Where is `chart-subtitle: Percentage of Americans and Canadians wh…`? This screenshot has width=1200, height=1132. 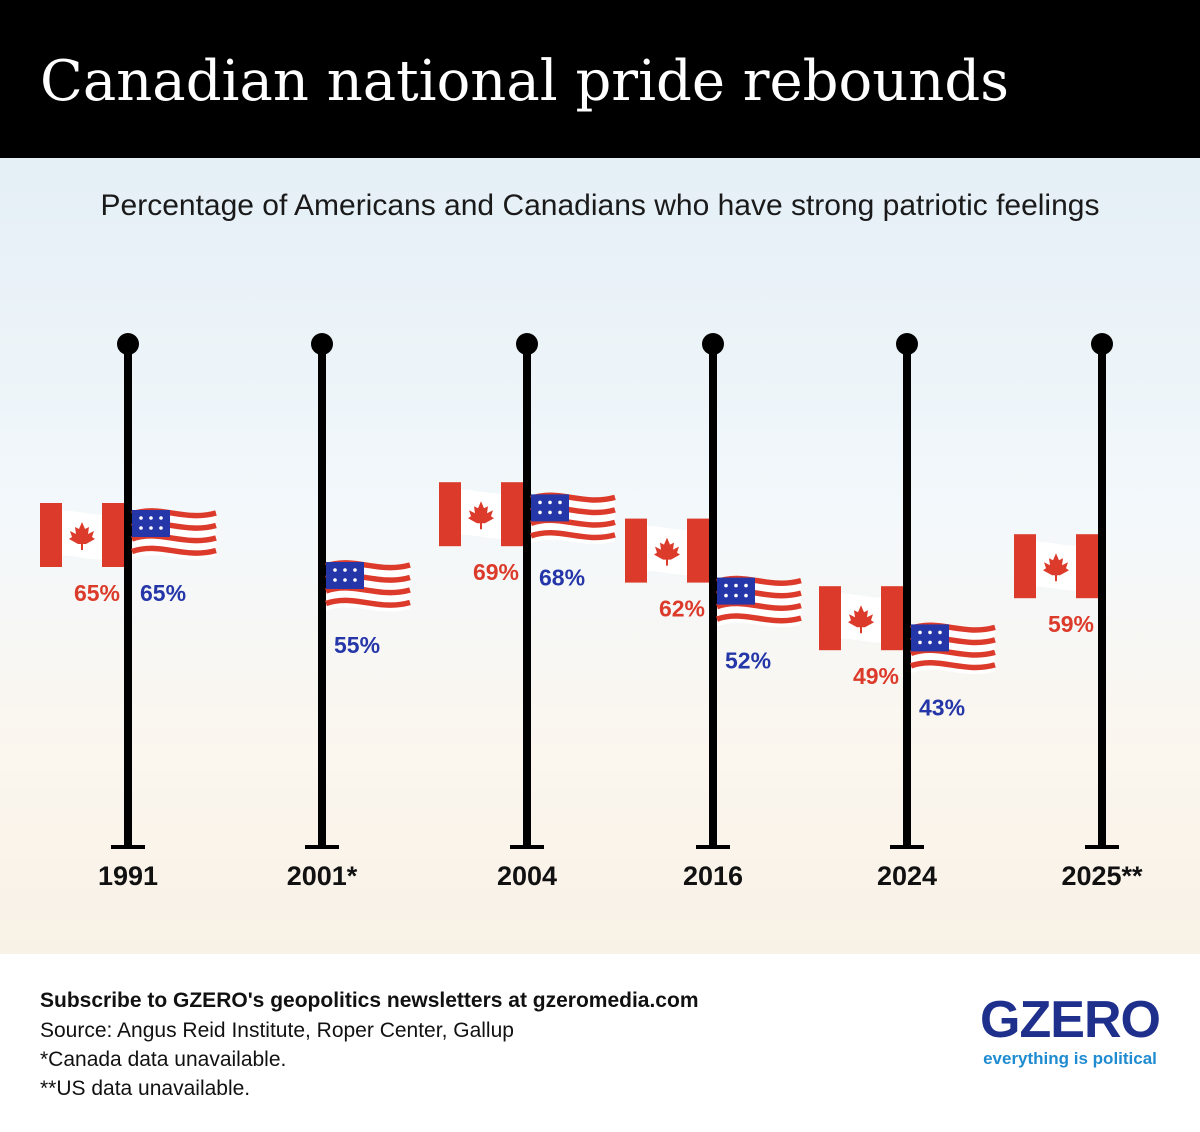 chart-subtitle: Percentage of Americans and Canadians wh… is located at coordinates (600, 205).